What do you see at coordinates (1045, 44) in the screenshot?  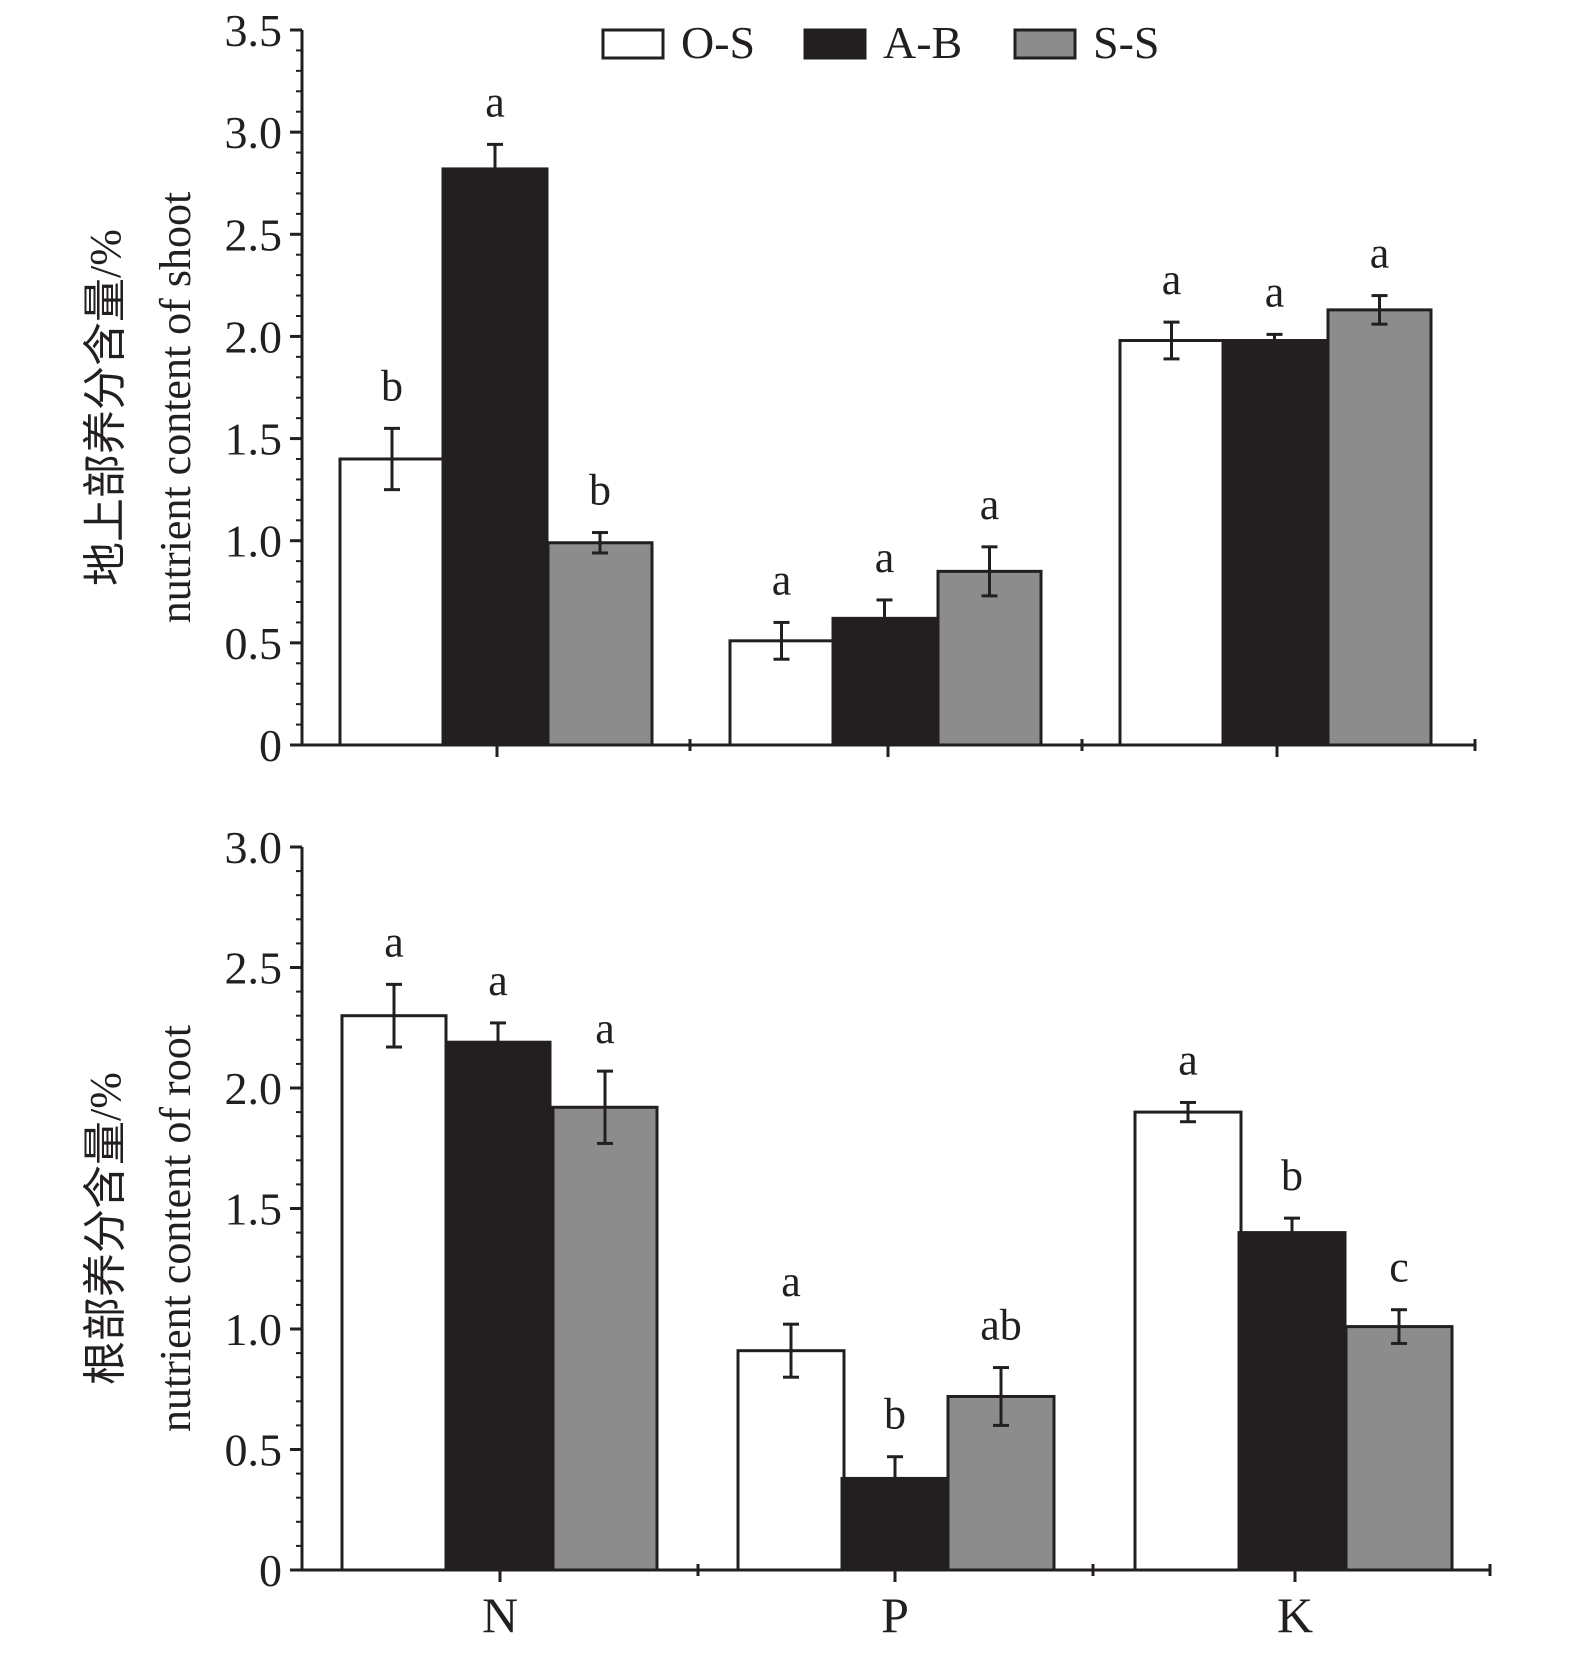 I see `legend-swatch-S-S` at bounding box center [1045, 44].